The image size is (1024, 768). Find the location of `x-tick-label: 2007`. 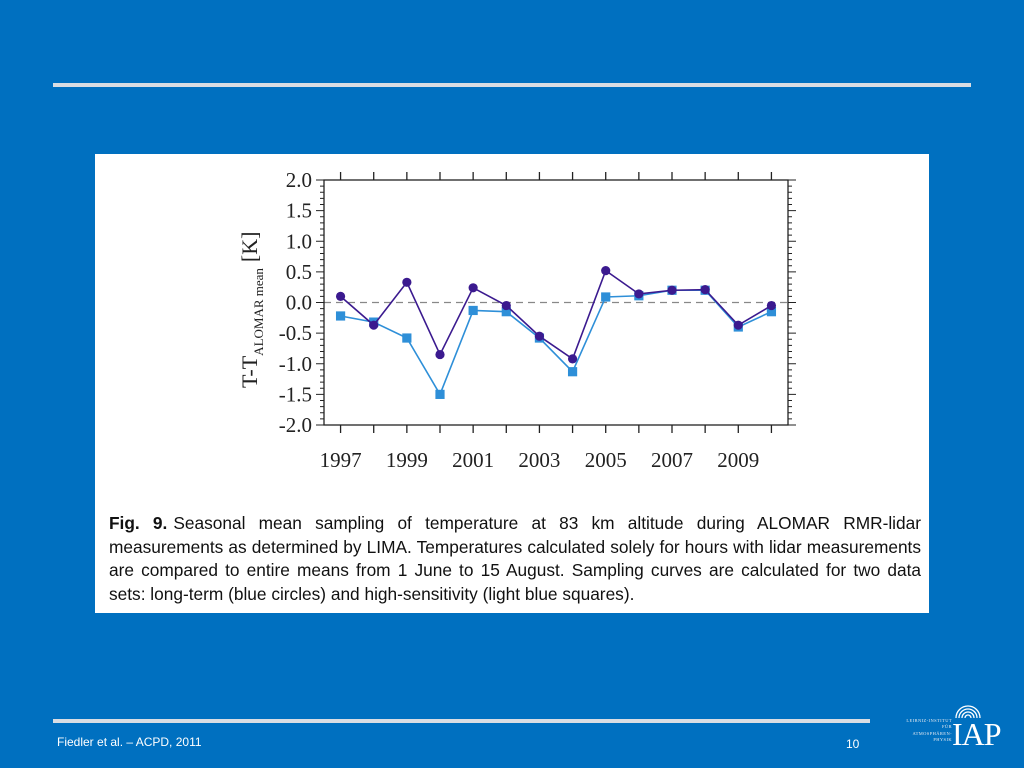

x-tick-label: 2007 is located at coordinates (672, 460).